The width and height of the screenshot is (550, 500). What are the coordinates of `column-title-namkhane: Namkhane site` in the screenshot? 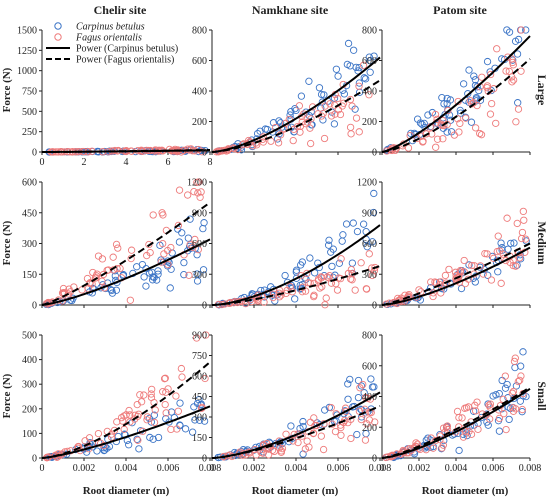 It's located at (290, 10).